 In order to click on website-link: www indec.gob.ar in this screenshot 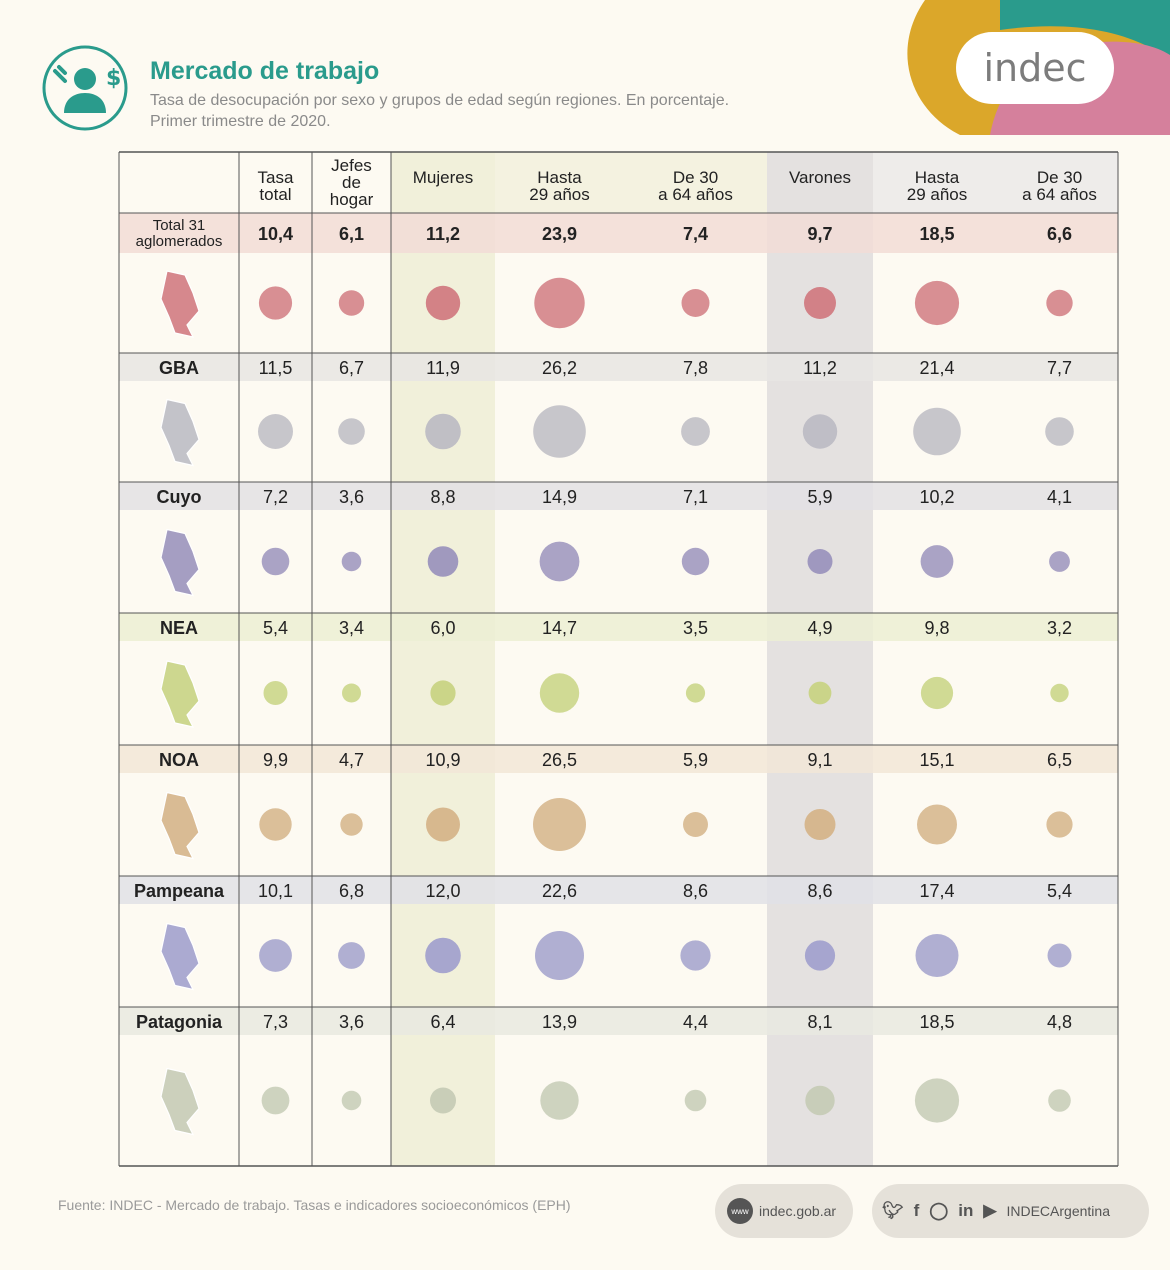, I will do `click(784, 1211)`.